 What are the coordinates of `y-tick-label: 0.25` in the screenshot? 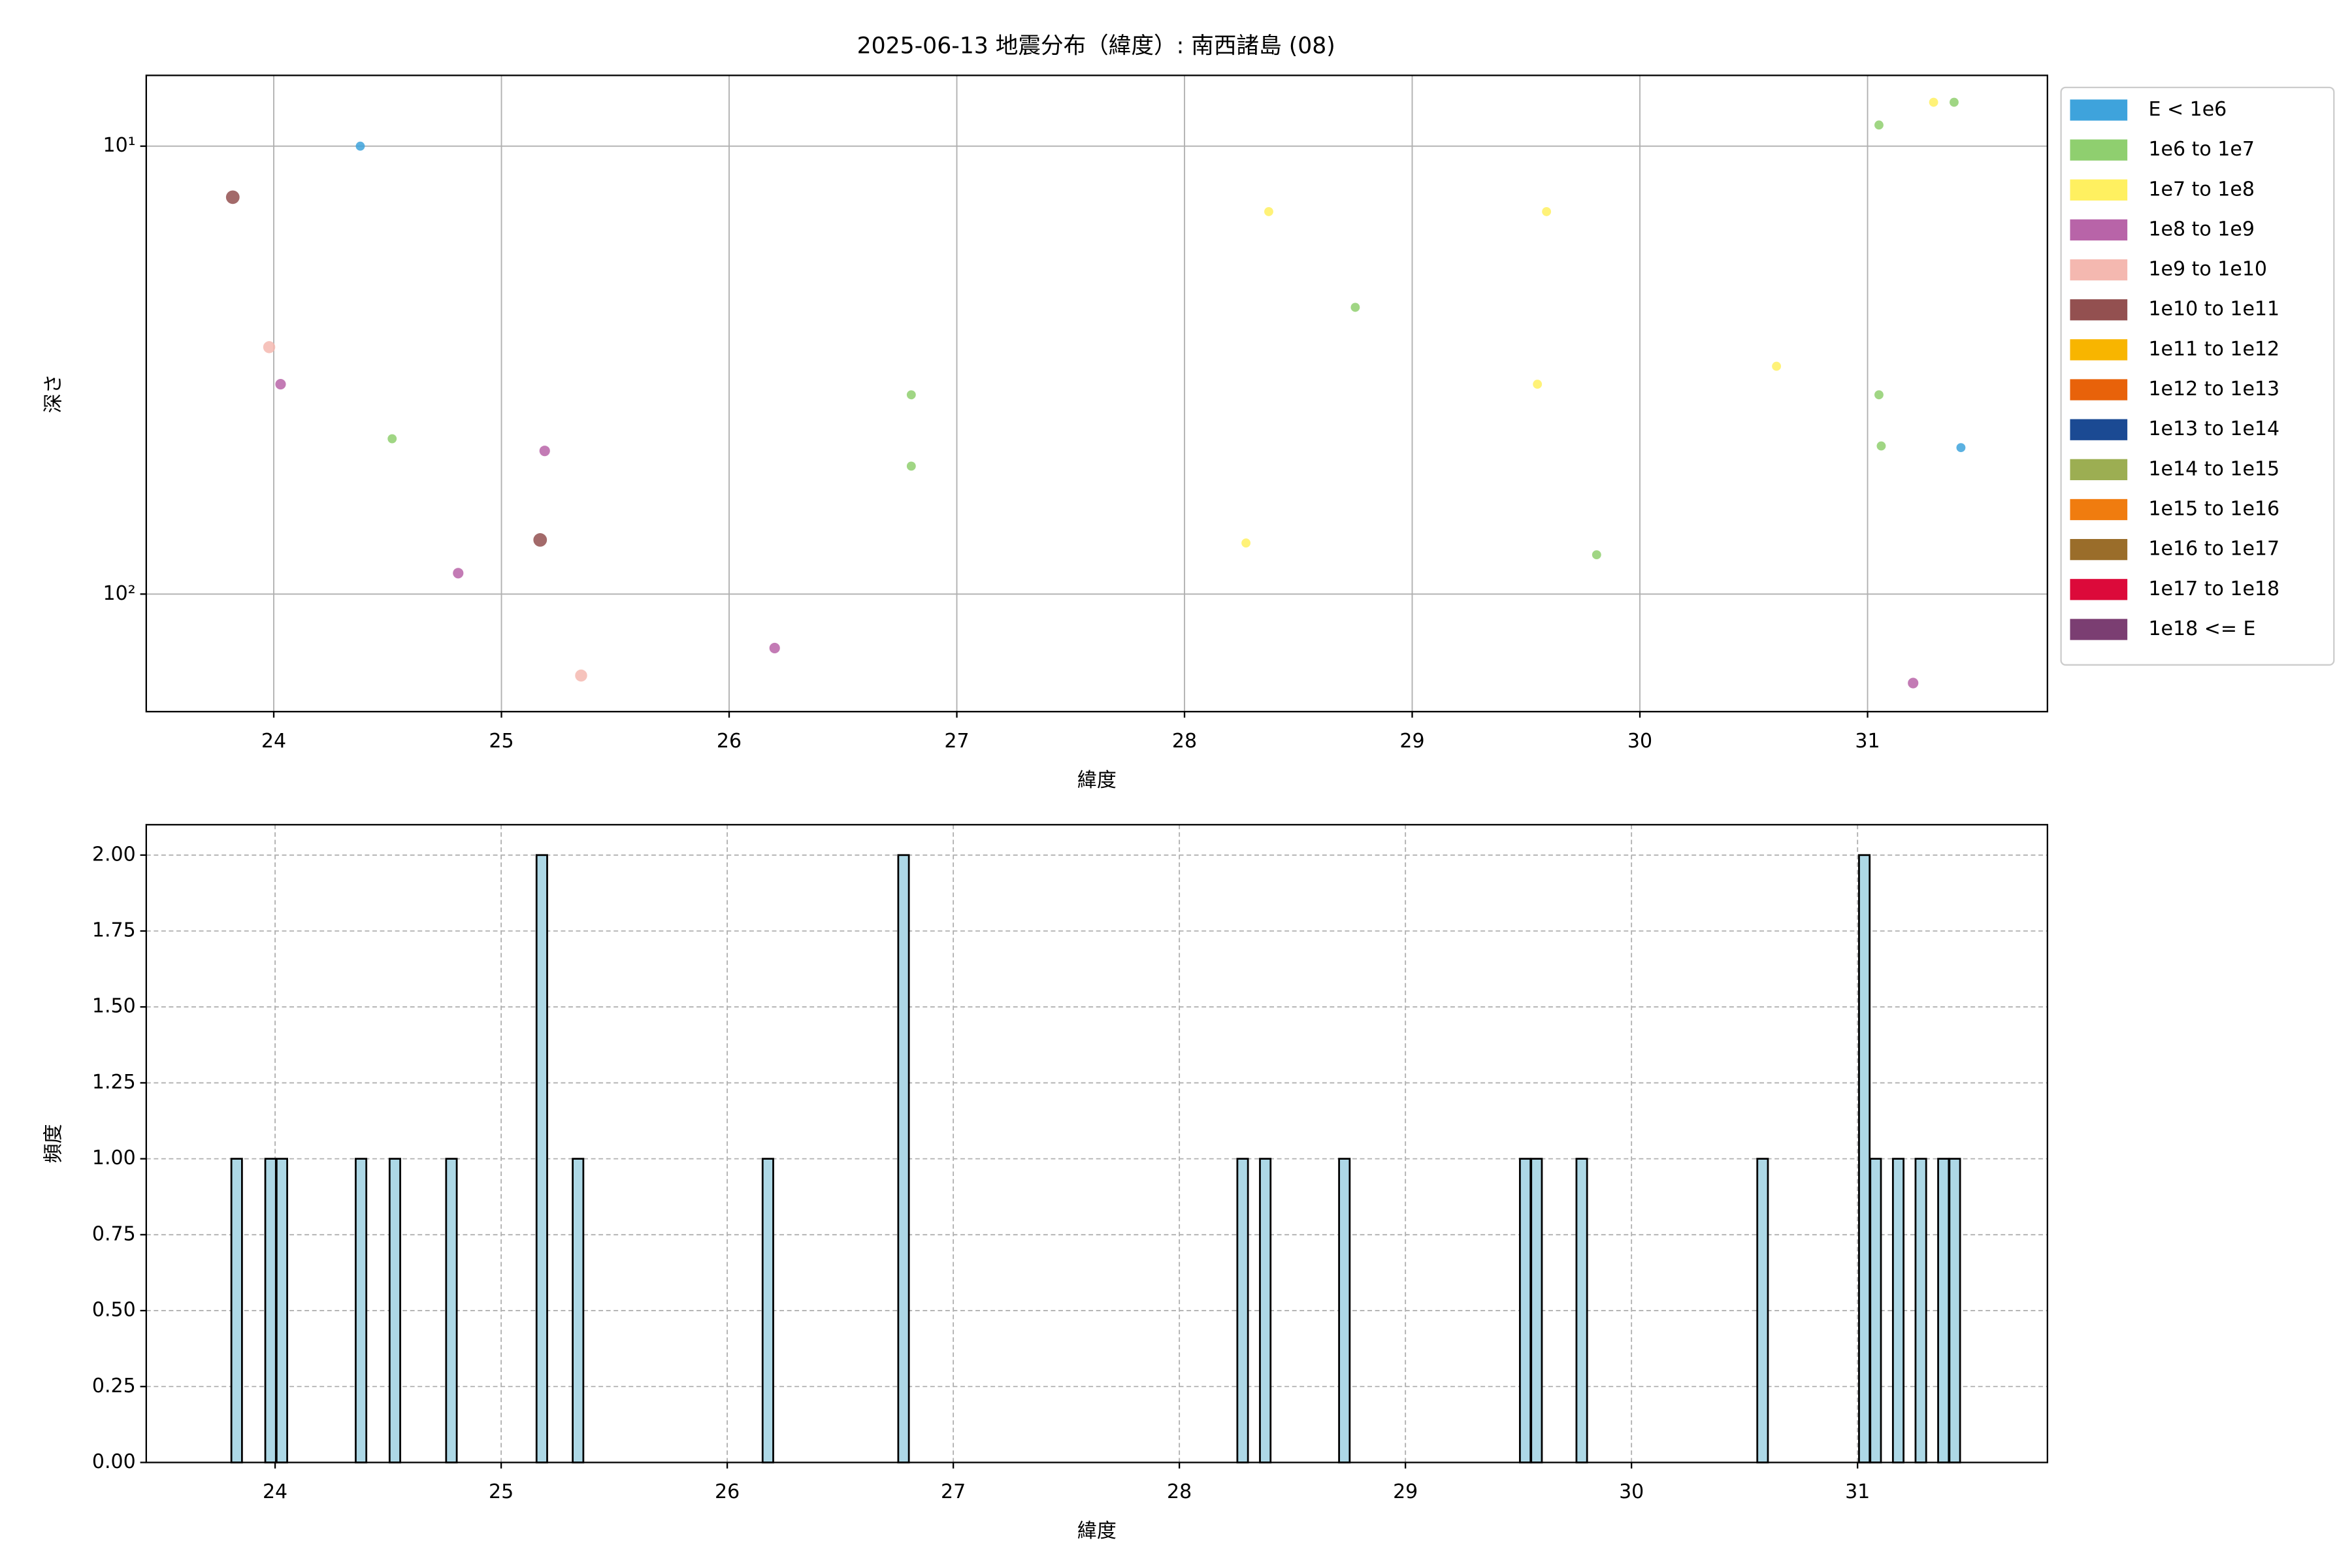 It's located at (114, 1386).